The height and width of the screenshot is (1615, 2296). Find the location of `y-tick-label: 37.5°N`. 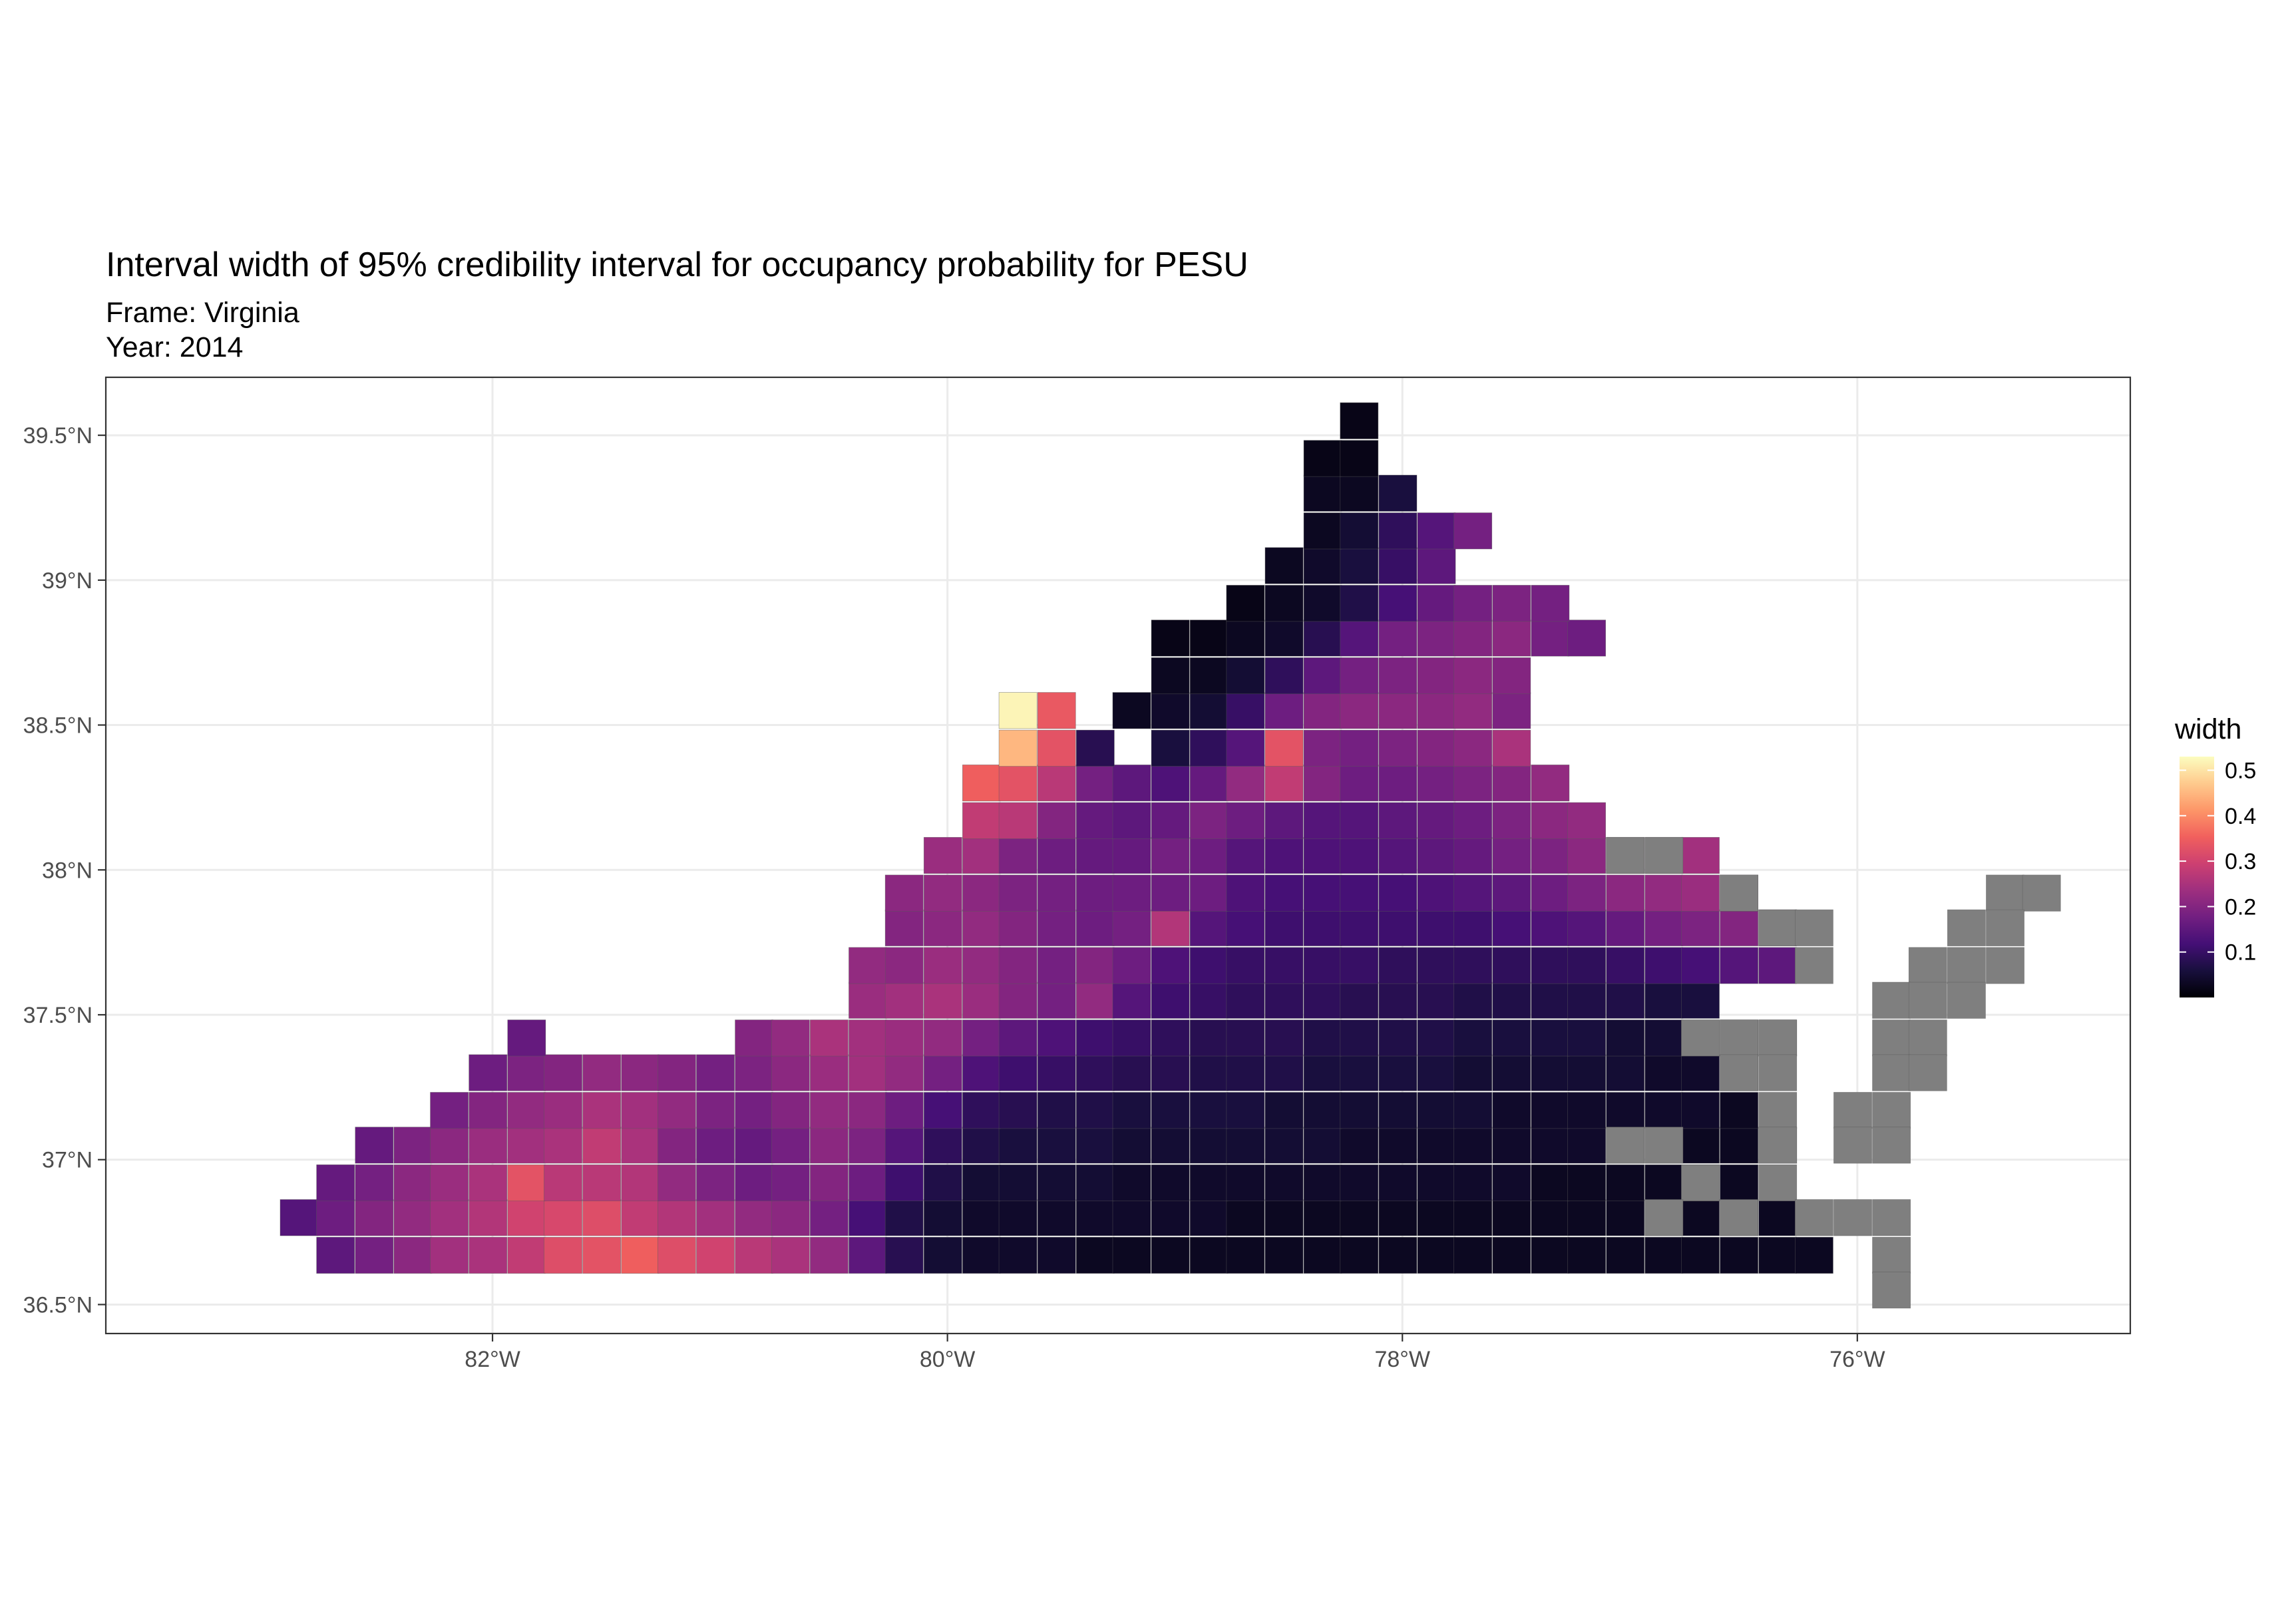

y-tick-label: 37.5°N is located at coordinates (58, 1015).